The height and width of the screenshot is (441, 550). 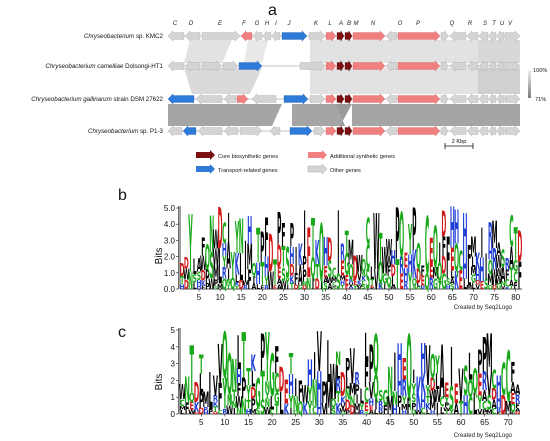 What do you see at coordinates (317, 155) in the screenshot?
I see `legend-additional-arrow` at bounding box center [317, 155].